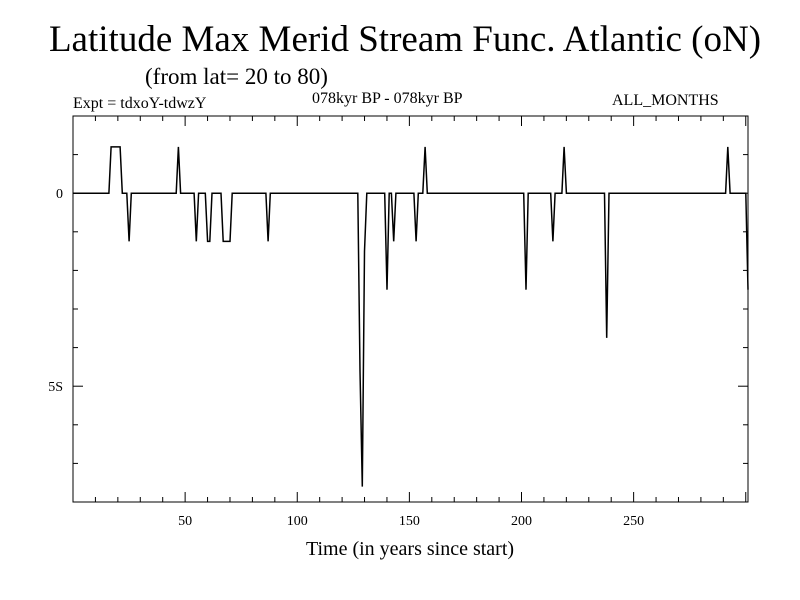 The image size is (800, 600). What do you see at coordinates (140, 103) in the screenshot?
I see `experiment-label: Expt = tdxoY-tdwzY` at bounding box center [140, 103].